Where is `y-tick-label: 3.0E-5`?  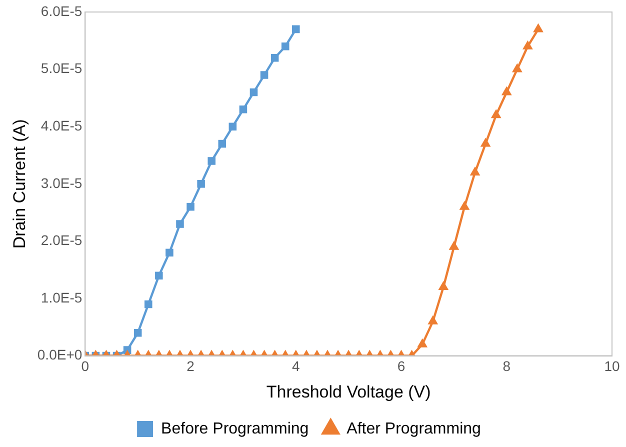 y-tick-label: 3.0E-5 is located at coordinates (61, 182).